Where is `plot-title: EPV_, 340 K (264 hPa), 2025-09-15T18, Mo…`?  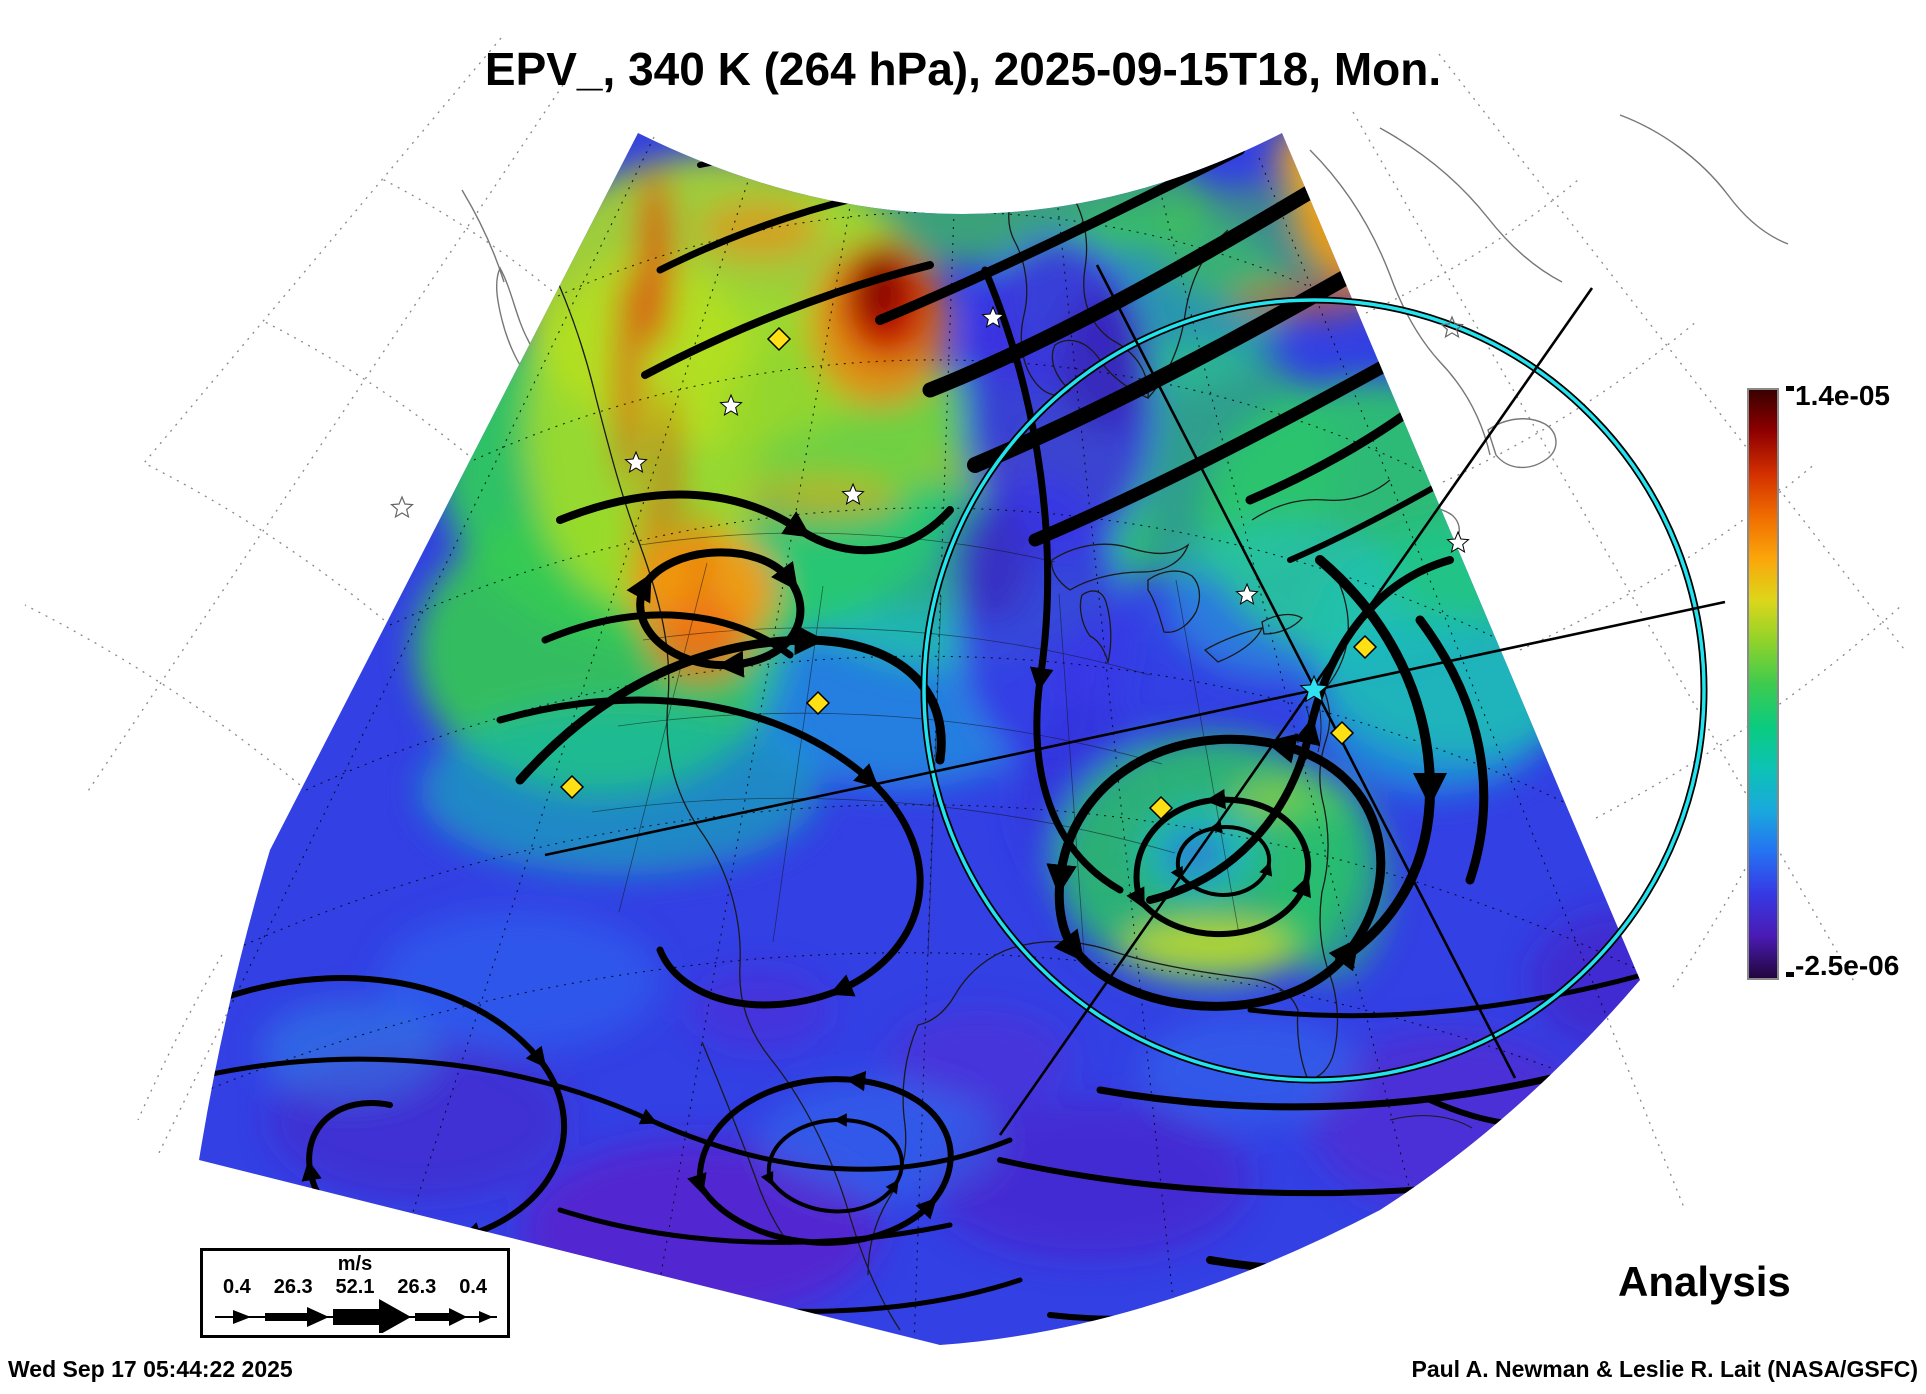 plot-title: EPV_, 340 K (264 hPa), 2025-09-15T18, Mo… is located at coordinates (963, 69).